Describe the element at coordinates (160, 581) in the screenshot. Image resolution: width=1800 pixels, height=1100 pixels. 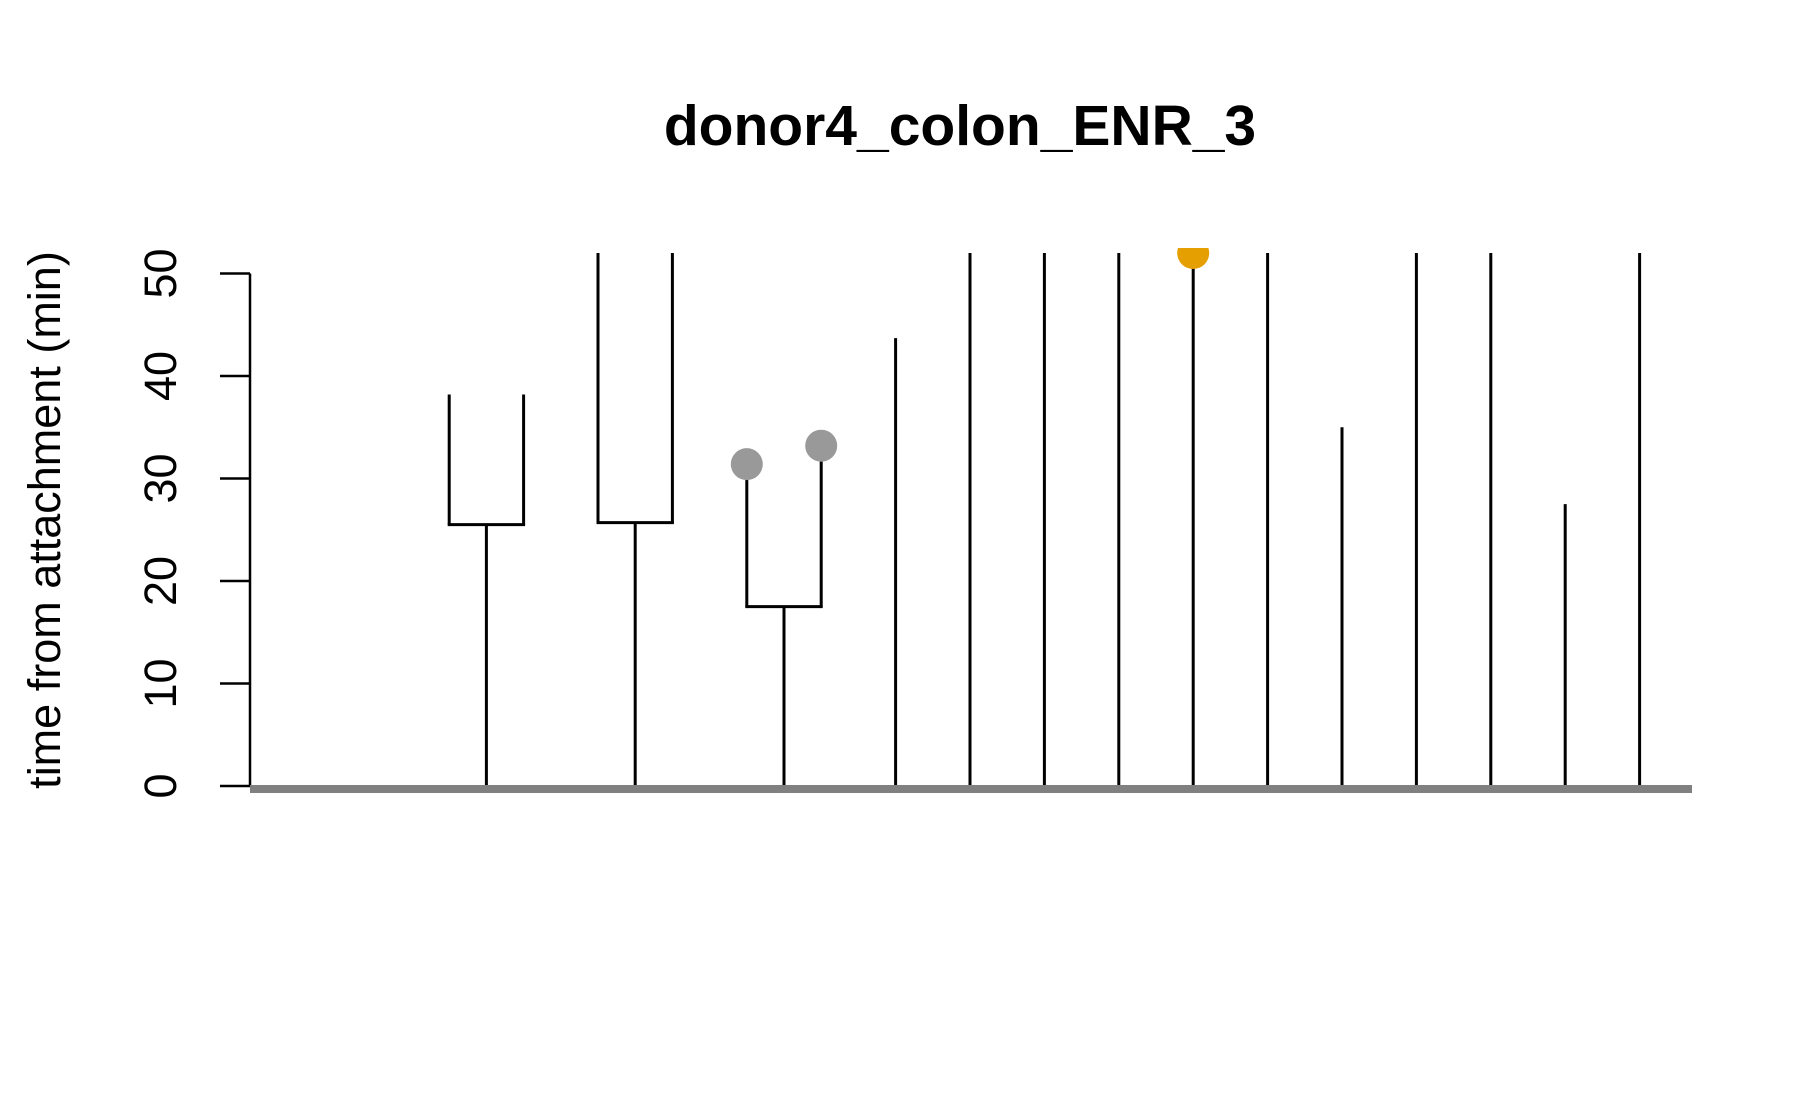
I see `y-tick-label: 20` at that location.